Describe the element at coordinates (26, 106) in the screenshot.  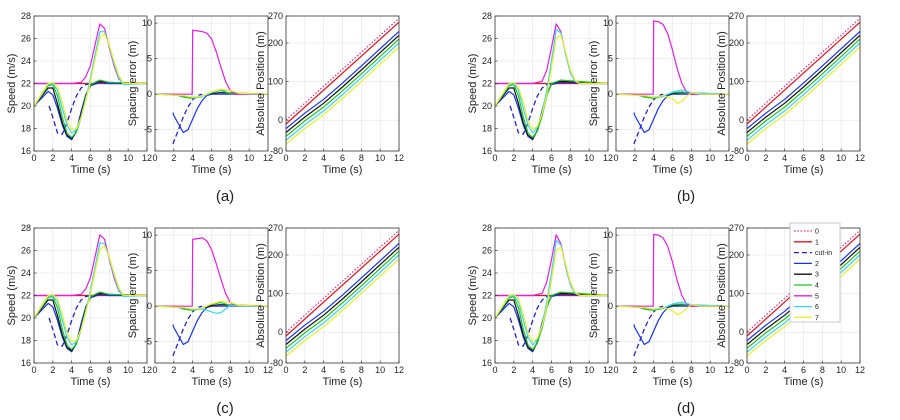
I see `y-tick-label: 20` at that location.